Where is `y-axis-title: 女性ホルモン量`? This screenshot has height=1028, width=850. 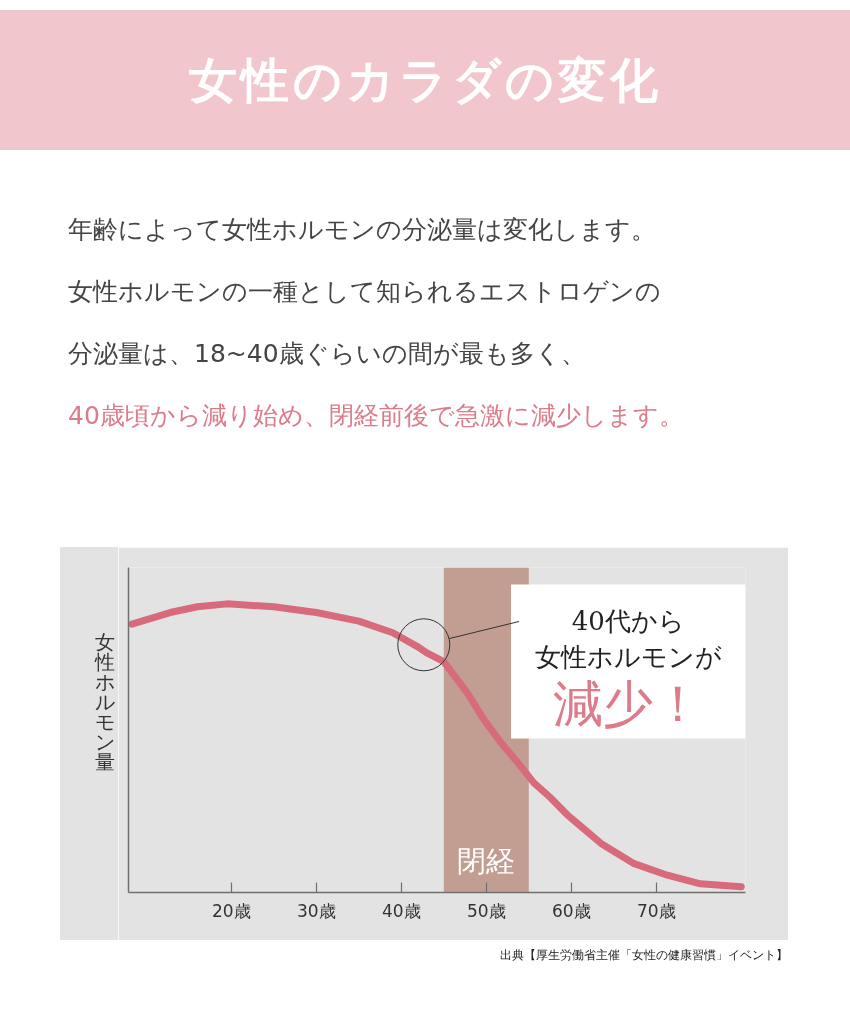 y-axis-title: 女性ホルモン量 is located at coordinates (105, 702).